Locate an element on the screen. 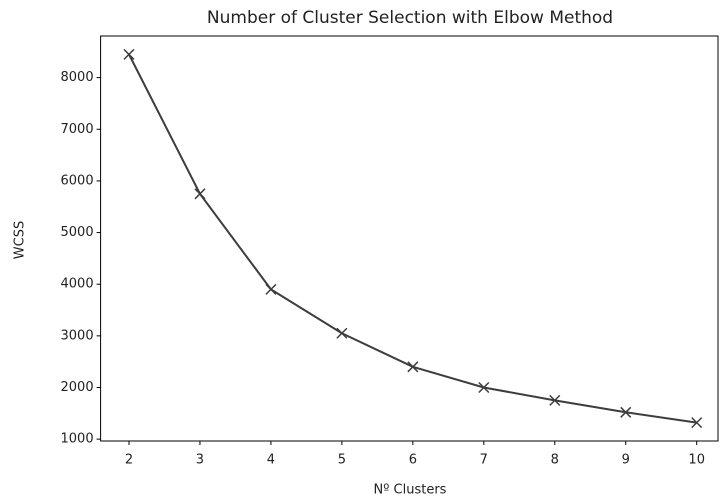 The image size is (720, 503). y-tick-label: 2000 is located at coordinates (77, 387).